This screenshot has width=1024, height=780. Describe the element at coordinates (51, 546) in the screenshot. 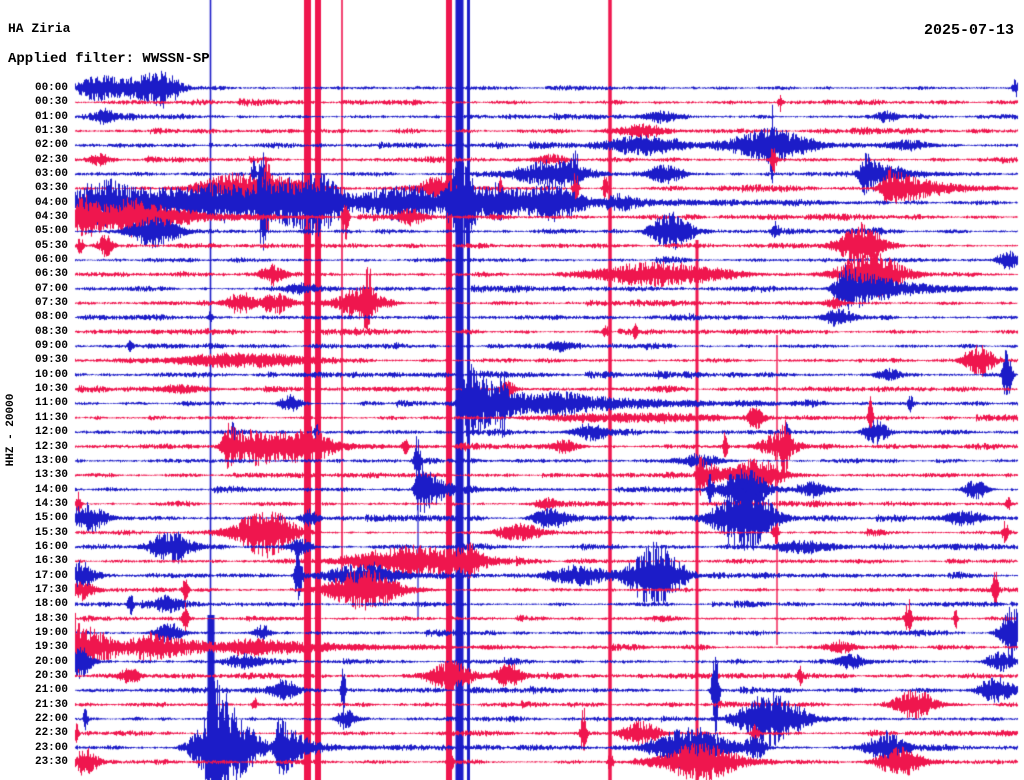

I see `trace-time-label: 16:00` at that location.